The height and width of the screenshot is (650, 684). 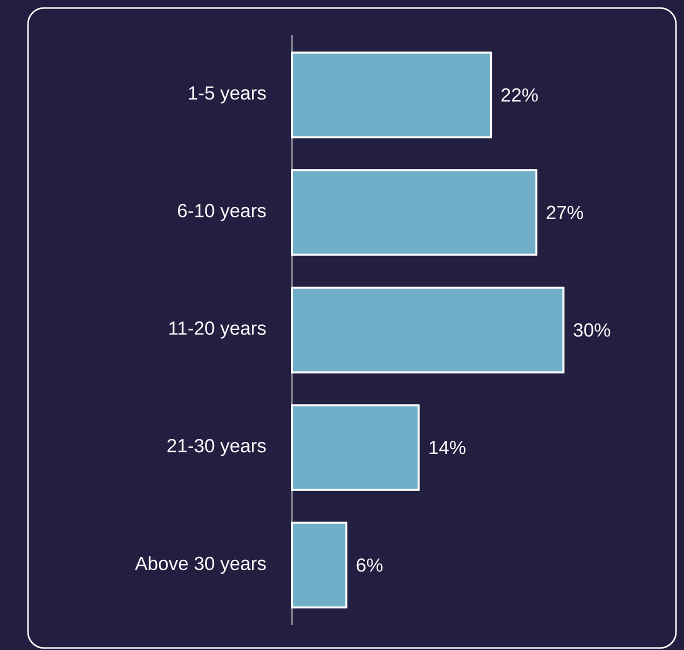 What do you see at coordinates (565, 213) in the screenshot?
I see `data-label: 27%` at bounding box center [565, 213].